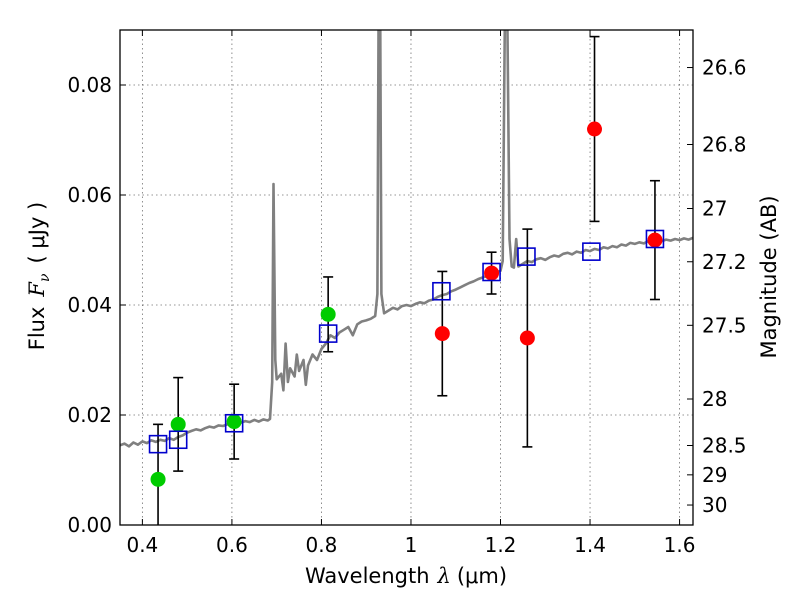  What do you see at coordinates (37, 289) in the screenshot?
I see `y-axis-label-symbol: F` at bounding box center [37, 289].